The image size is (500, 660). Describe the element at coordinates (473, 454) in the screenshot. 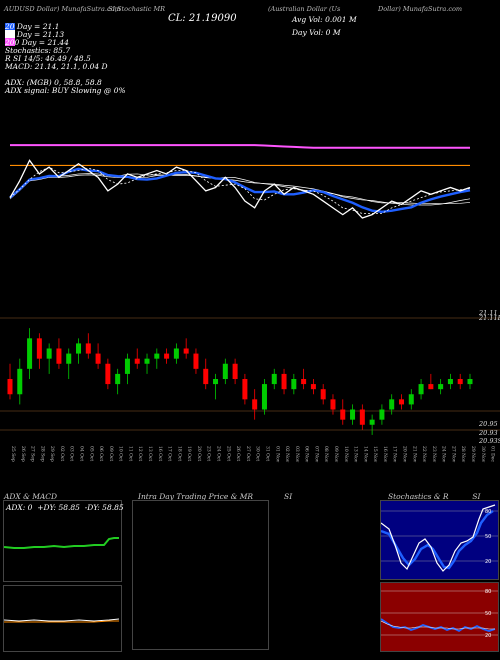

I see `date-tick-label: 29 Nov` at that location.